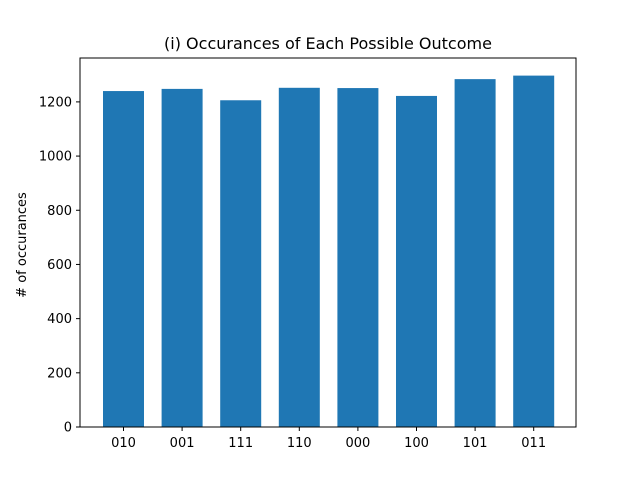  Describe the element at coordinates (22, 245) in the screenshot. I see `y-axis-label: # of occurances` at that location.